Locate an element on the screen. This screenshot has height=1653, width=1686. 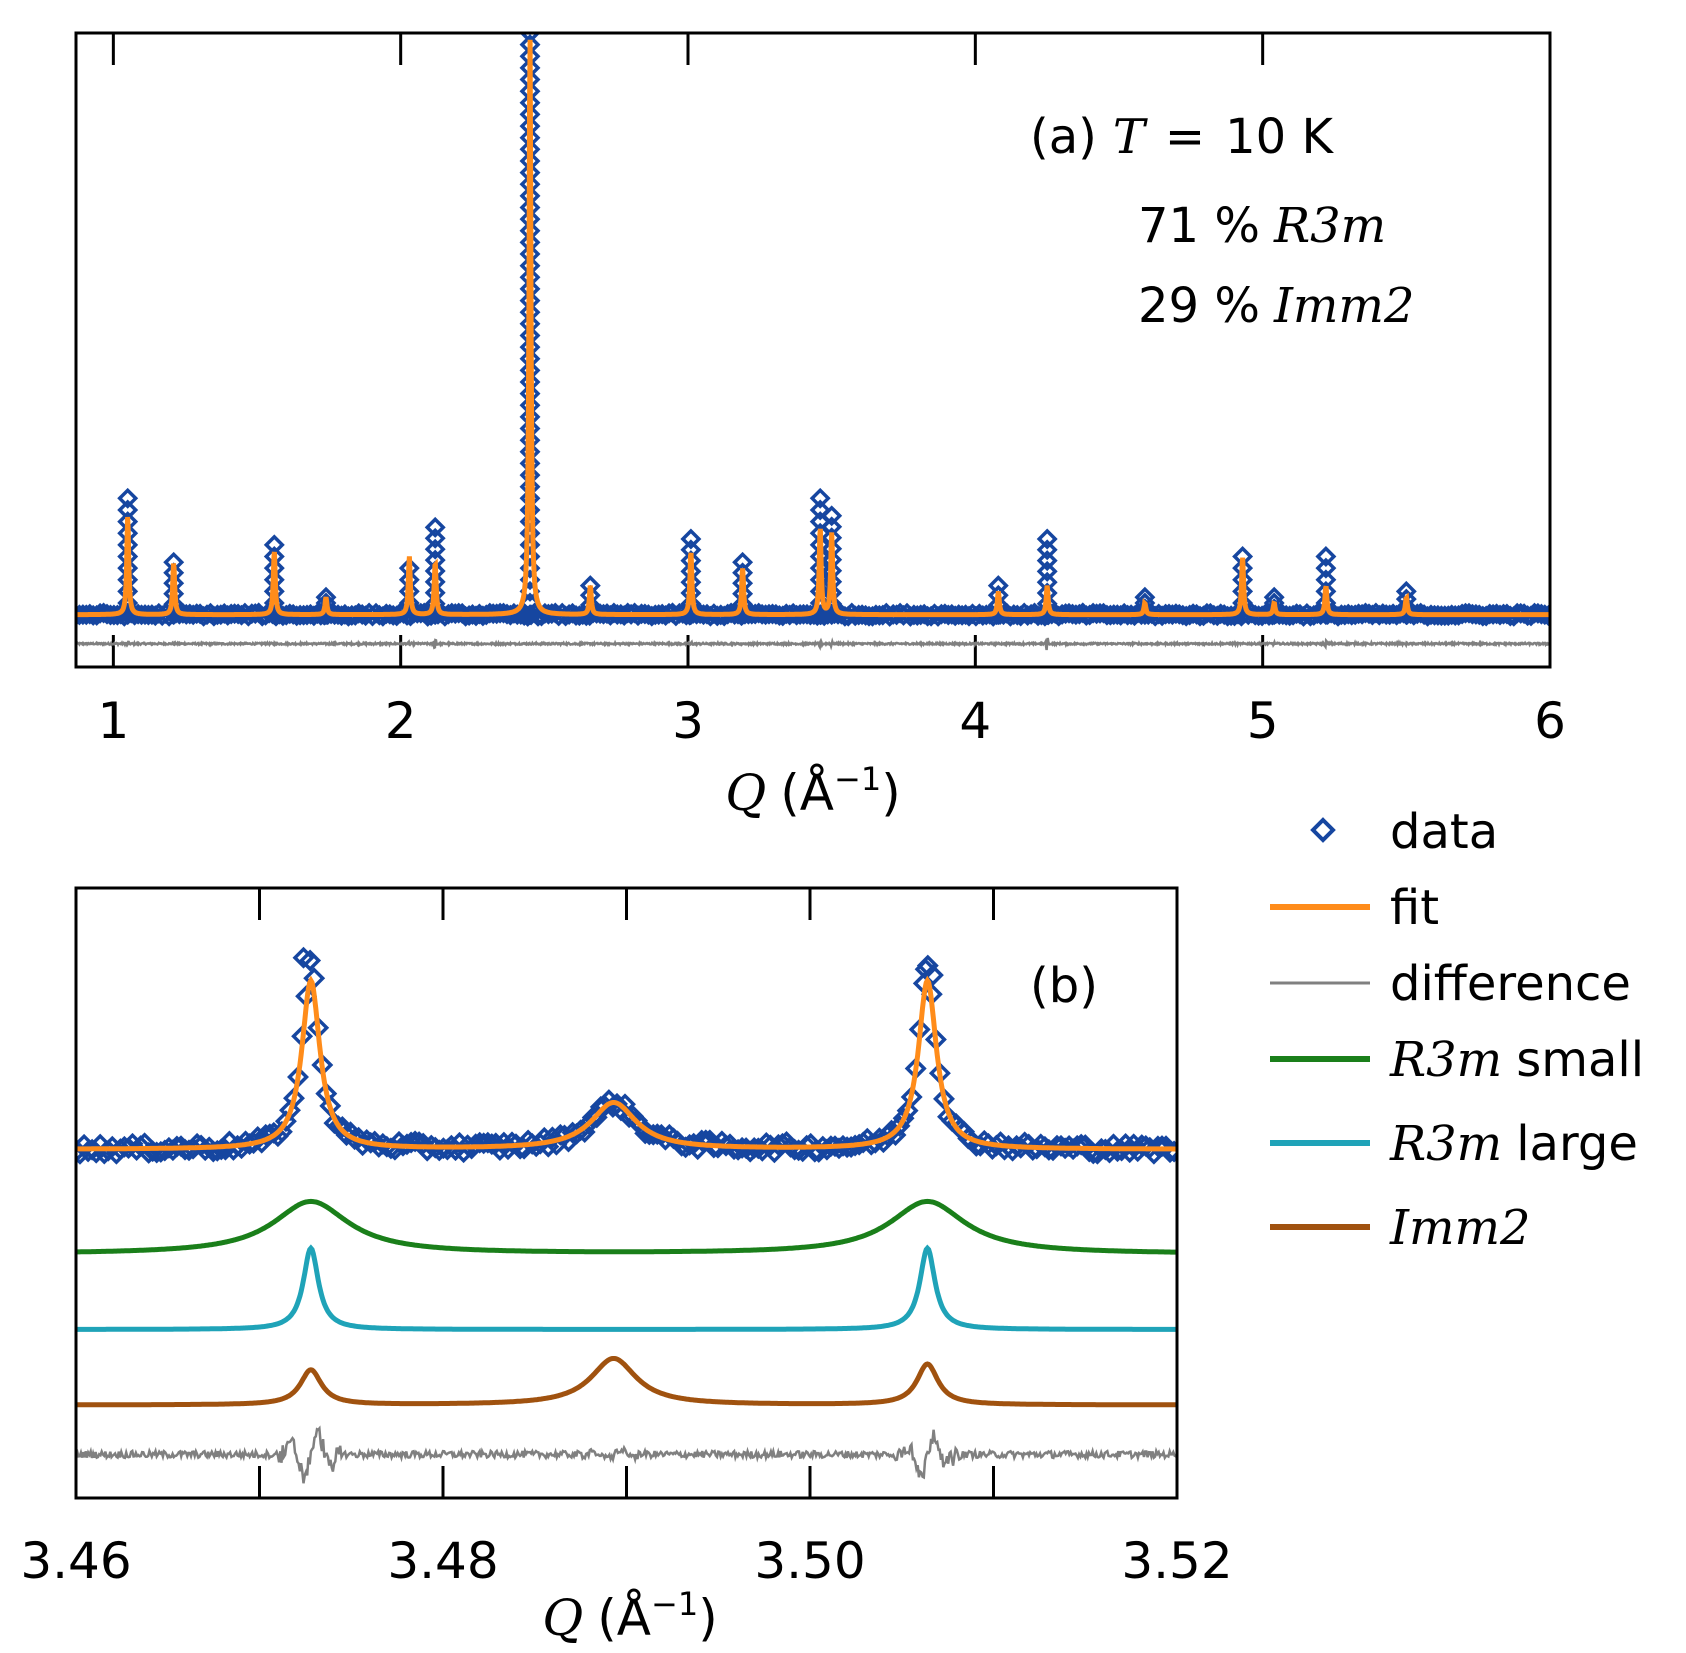
panel-a-xlabel-exponent: −1 is located at coordinates (857, 779).